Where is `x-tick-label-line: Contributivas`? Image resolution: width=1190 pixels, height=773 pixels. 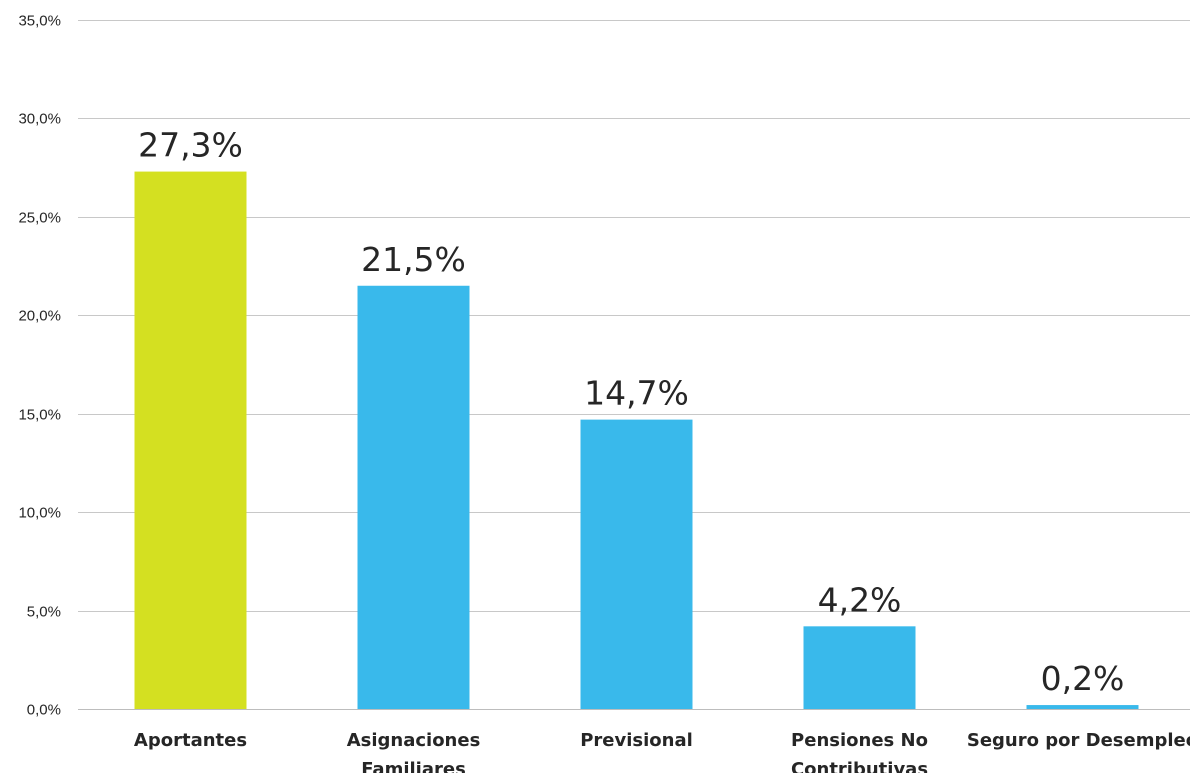 x-tick-label-line: Contributivas is located at coordinates (859, 766).